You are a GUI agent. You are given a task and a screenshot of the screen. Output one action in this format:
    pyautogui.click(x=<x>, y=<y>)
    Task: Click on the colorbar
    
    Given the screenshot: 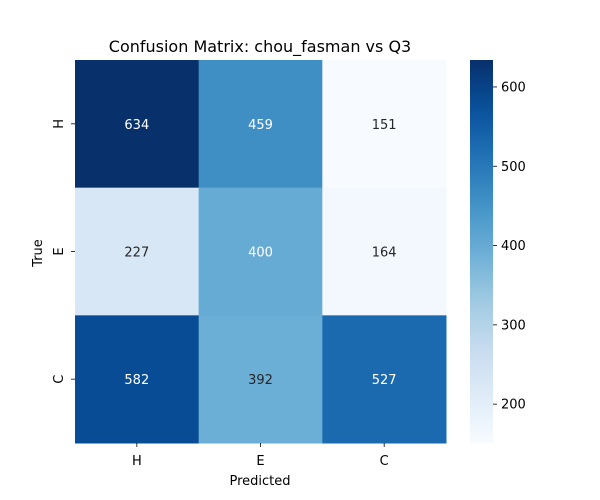 What is the action you would take?
    pyautogui.click(x=481, y=251)
    